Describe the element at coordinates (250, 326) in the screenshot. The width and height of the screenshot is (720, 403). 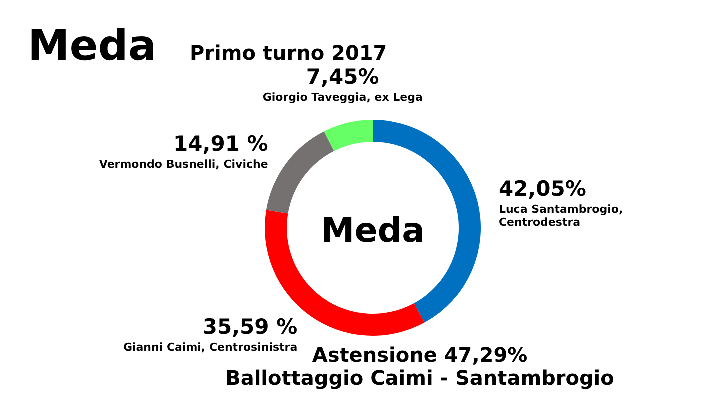
I see `data-label: 35,59 %` at that location.